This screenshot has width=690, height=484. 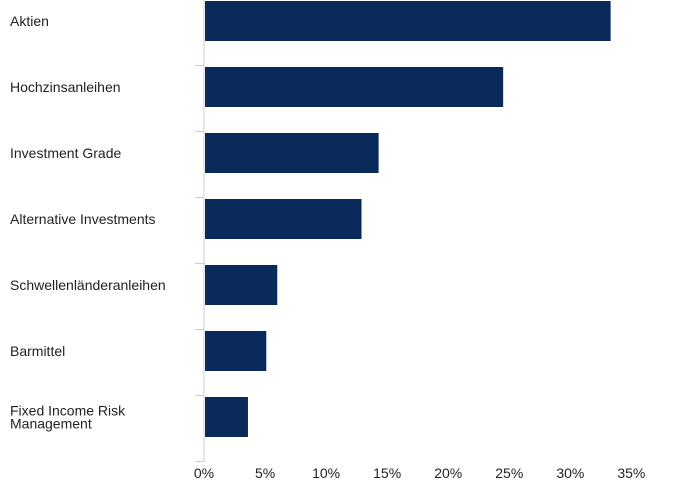 I want to click on category-label: Hochzinsanleihen, so click(x=65, y=87).